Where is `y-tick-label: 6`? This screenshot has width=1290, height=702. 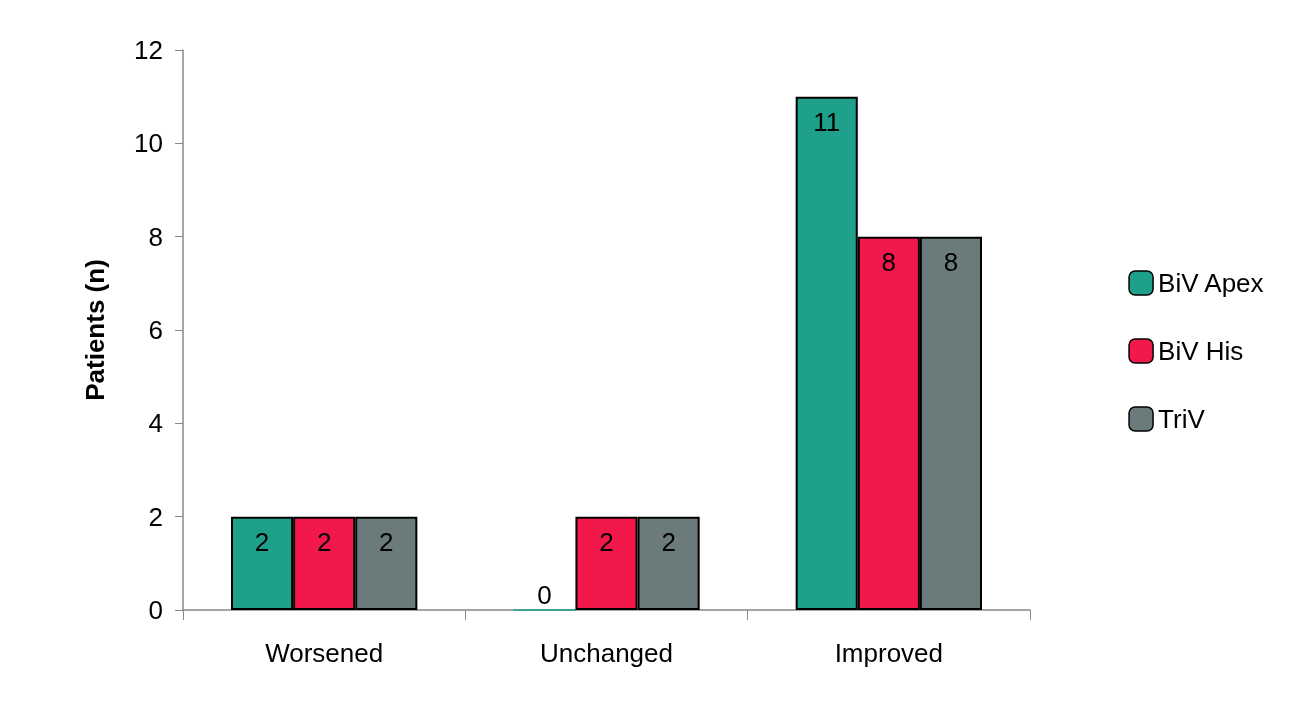 y-tick-label: 6 is located at coordinates (155, 330).